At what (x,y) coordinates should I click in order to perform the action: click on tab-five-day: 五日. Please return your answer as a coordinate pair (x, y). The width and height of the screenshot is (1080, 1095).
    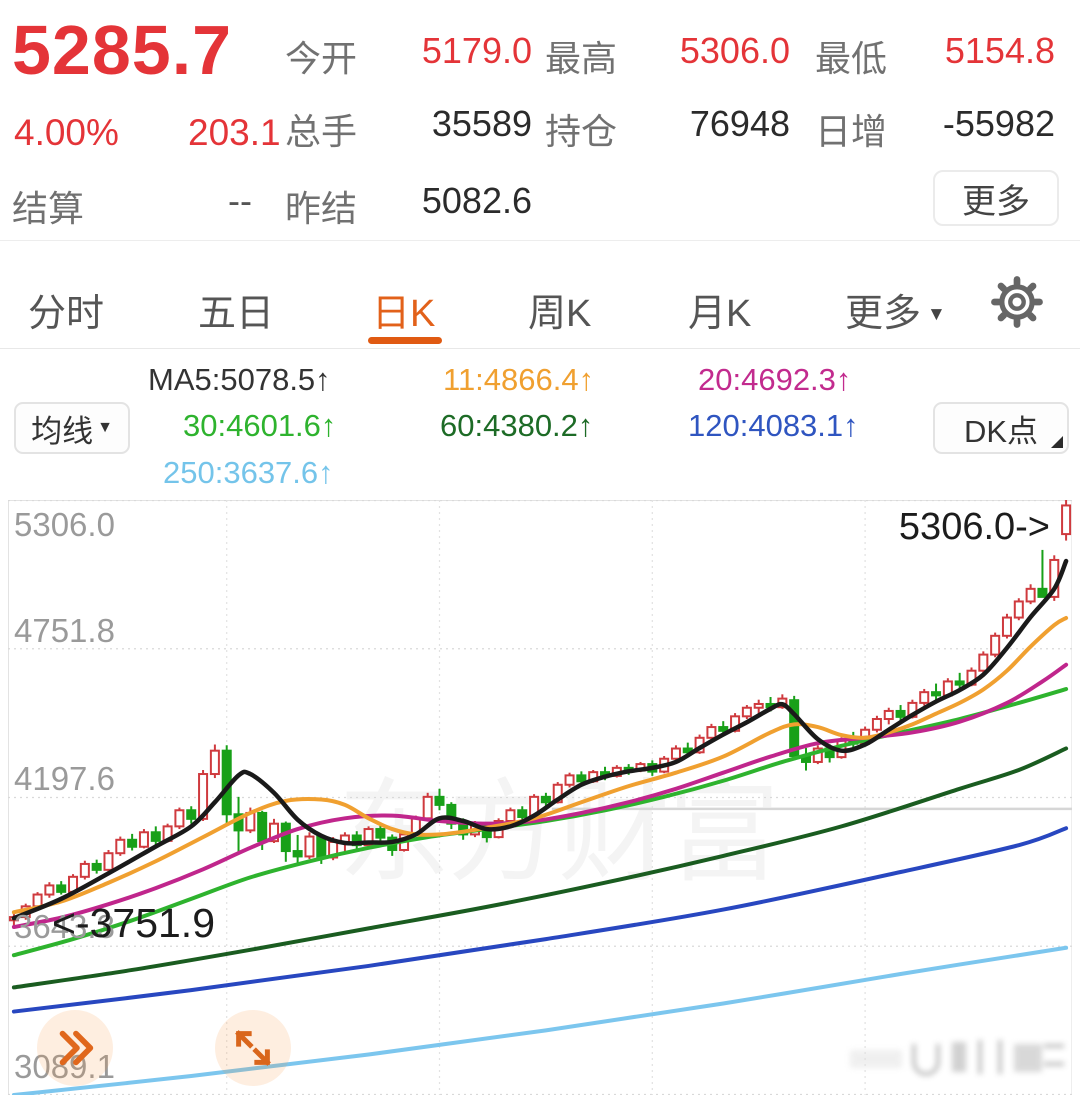
    Looking at the image, I should click on (236, 314).